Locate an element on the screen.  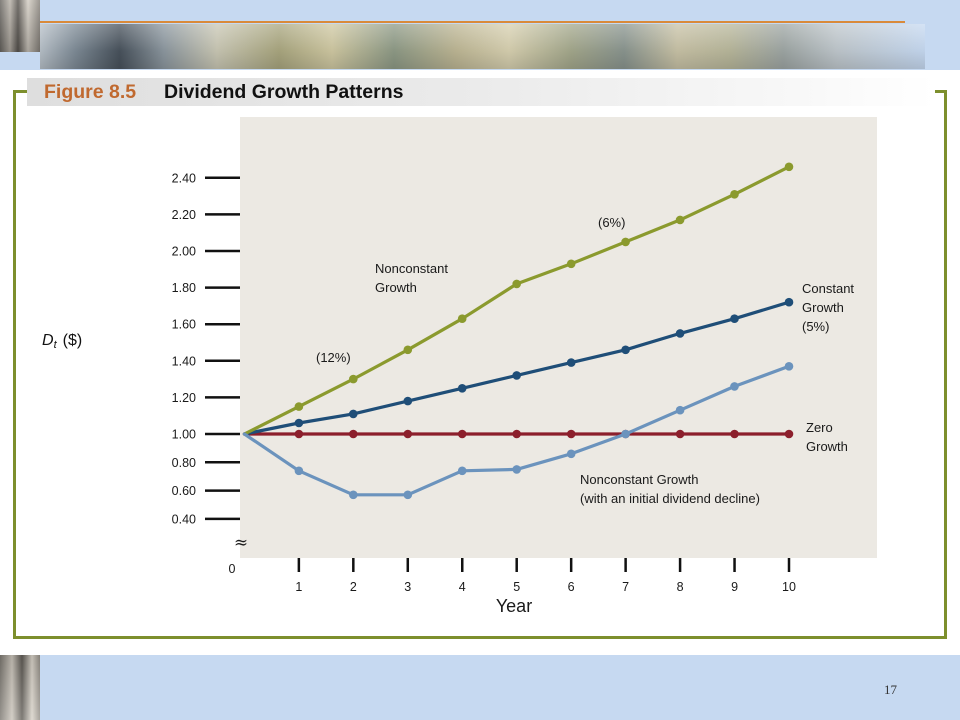
page-number: 17 is located at coordinates (890, 689).